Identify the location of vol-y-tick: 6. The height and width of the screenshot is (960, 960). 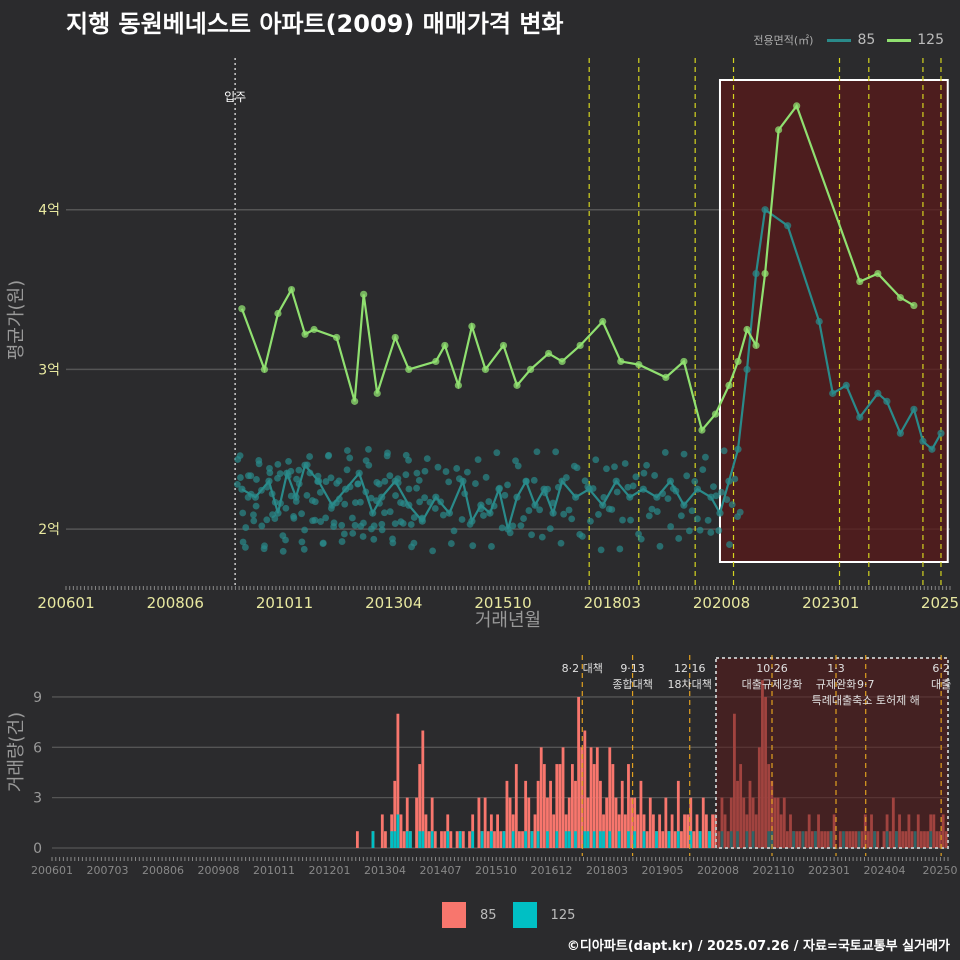
(37, 748).